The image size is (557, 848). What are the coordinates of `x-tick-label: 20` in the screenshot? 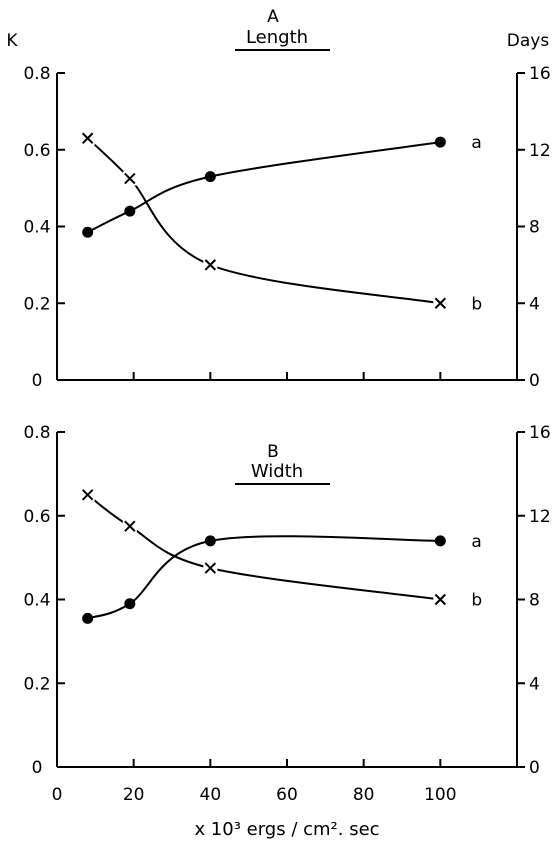 It's located at (134, 795).